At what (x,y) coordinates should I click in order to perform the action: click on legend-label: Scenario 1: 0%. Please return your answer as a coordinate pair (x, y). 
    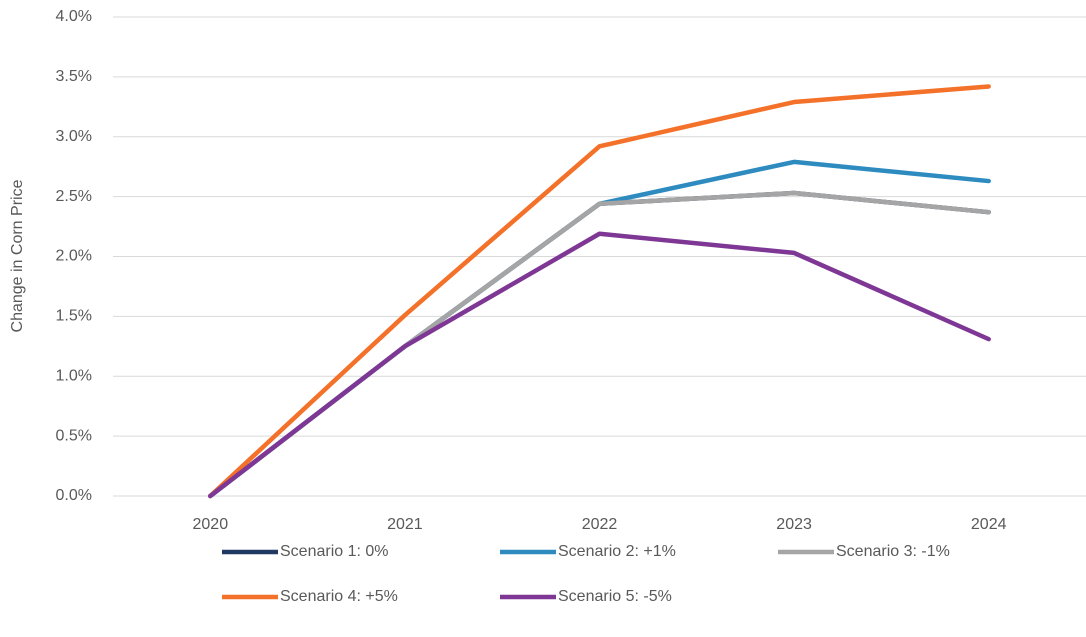
    Looking at the image, I should click on (334, 551).